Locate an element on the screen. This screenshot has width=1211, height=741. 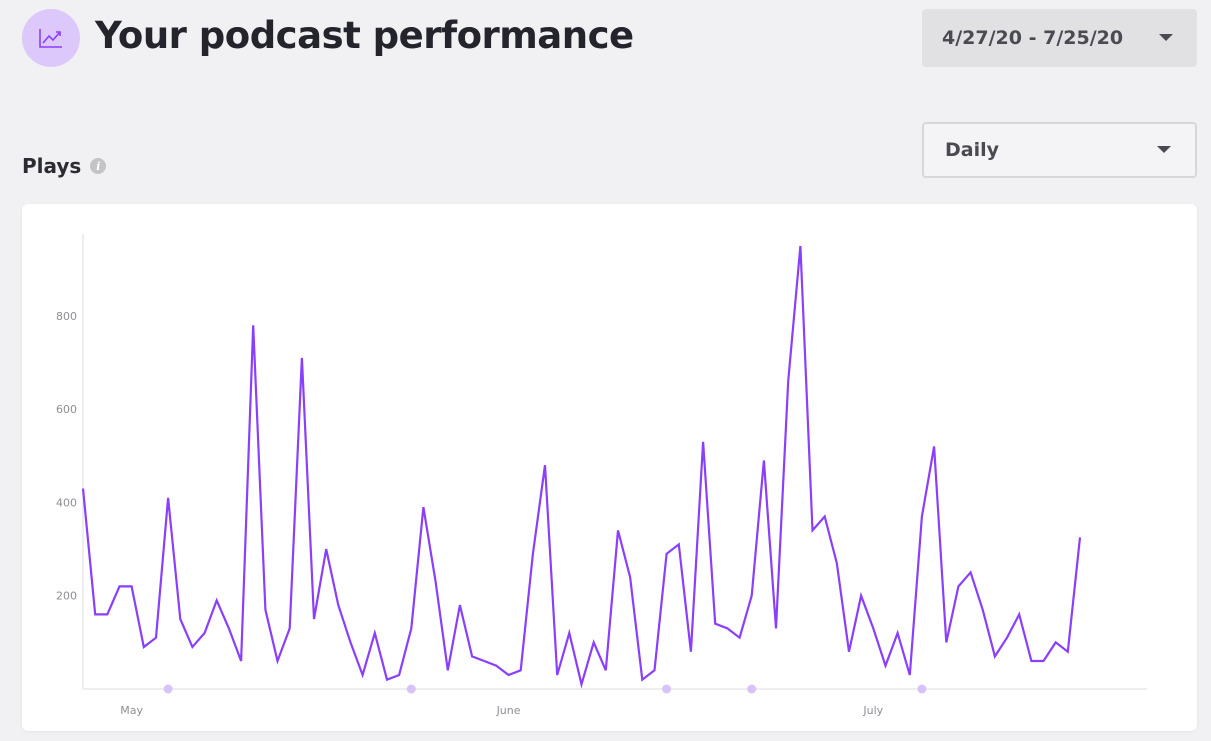
x-tick-label-june: June is located at coordinates (508, 710).